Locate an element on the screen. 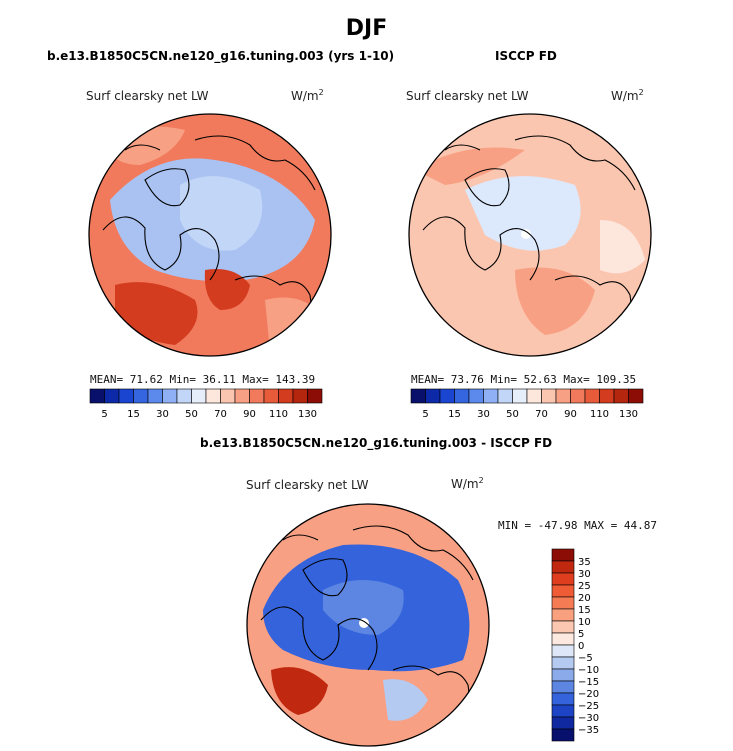 The width and height of the screenshot is (733, 751). colorbar-obs: 5 15 30 50 70 90 110 130 is located at coordinates (527, 404).